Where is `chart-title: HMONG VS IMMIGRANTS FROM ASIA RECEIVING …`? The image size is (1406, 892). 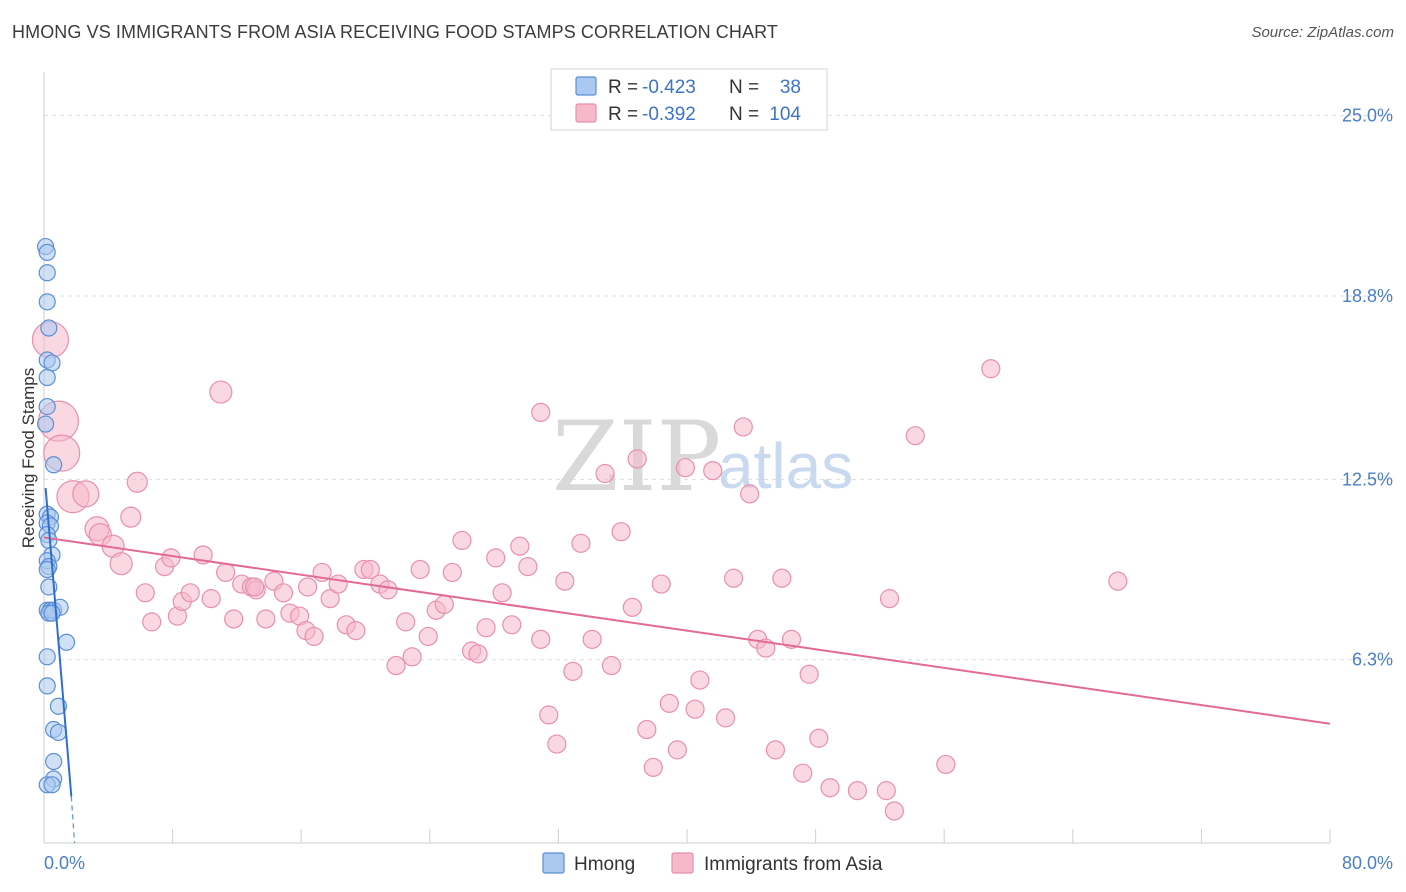
chart-title: HMONG VS IMMIGRANTS FROM ASIA RECEIVING … is located at coordinates (395, 32).